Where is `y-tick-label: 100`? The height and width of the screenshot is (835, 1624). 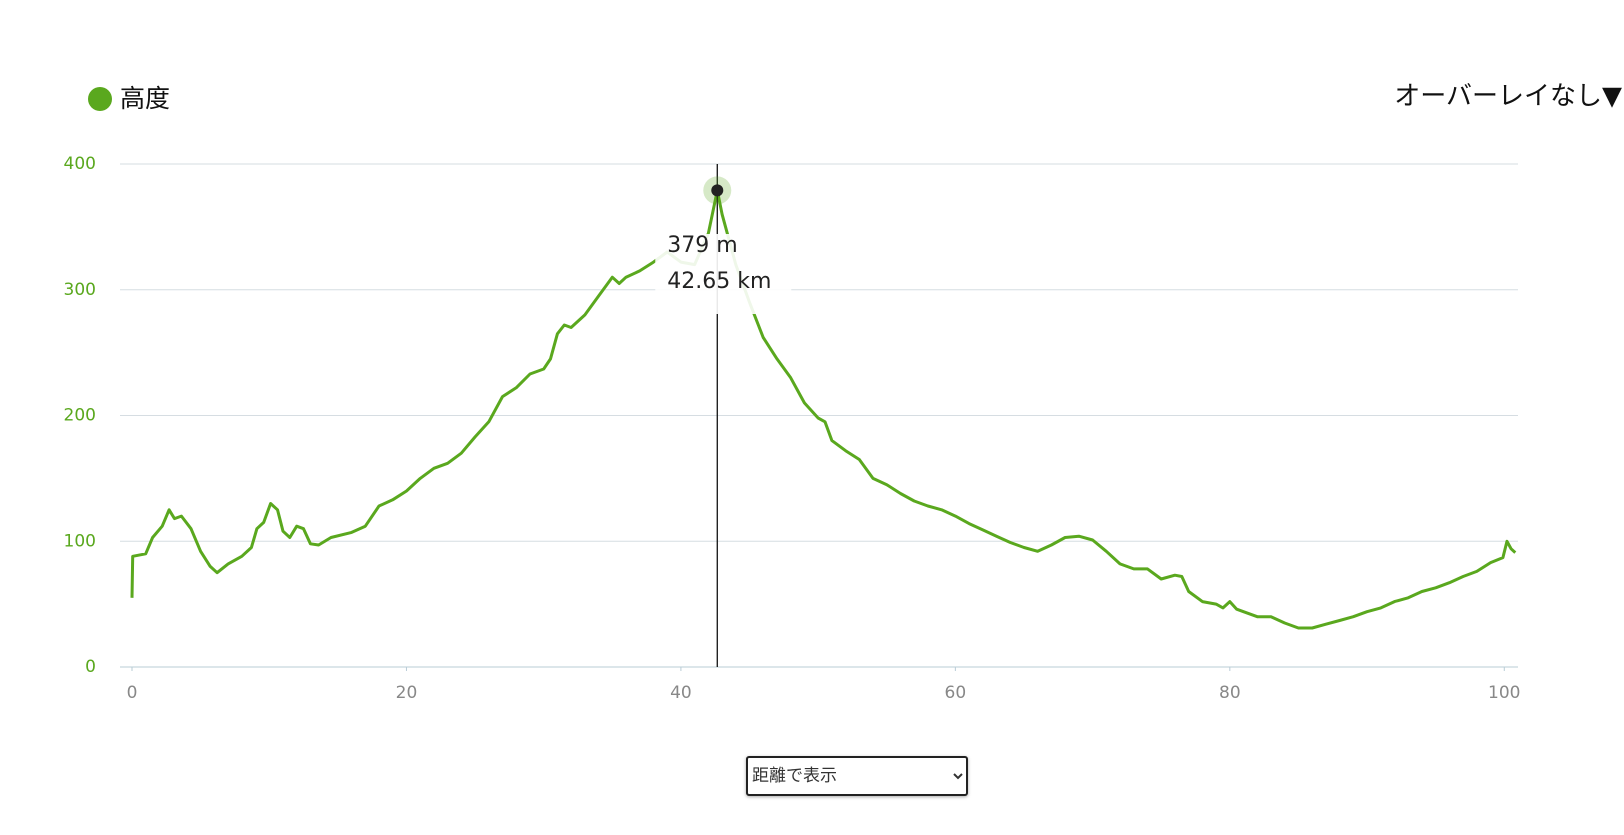
y-tick-label: 100 is located at coordinates (80, 541).